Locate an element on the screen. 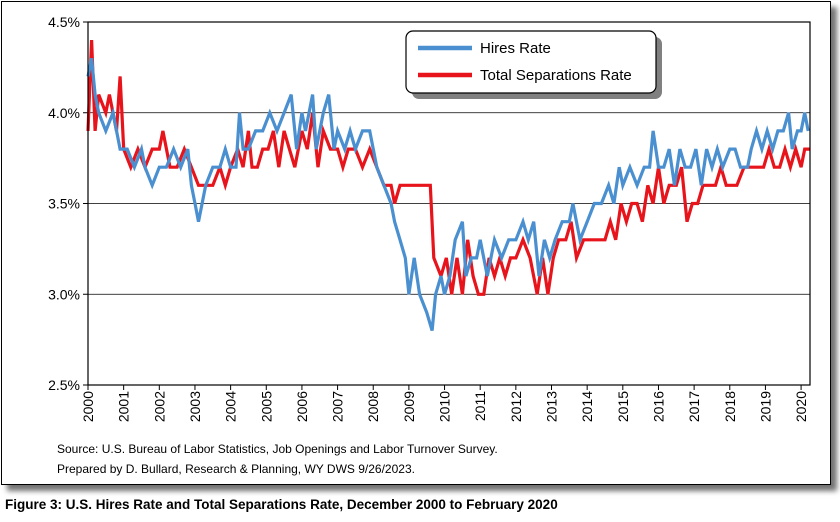 The image size is (840, 522). x-tick-label: 2001 is located at coordinates (124, 406).